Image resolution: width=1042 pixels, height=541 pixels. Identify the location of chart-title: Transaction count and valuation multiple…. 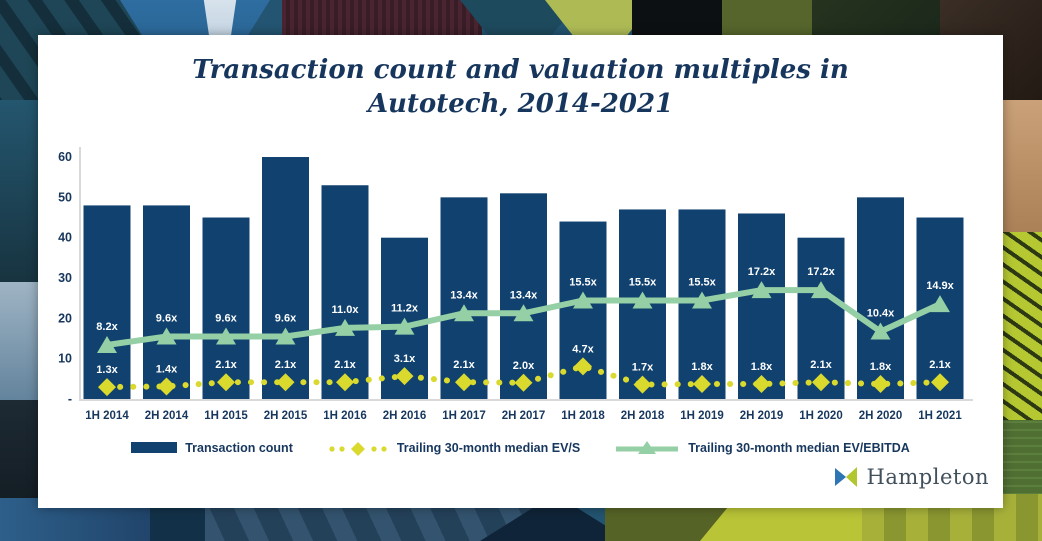
(520, 87).